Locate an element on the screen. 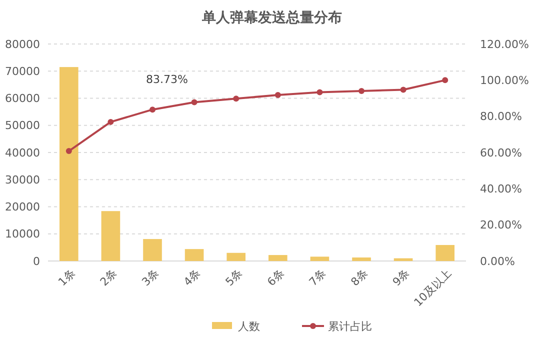 This screenshot has width=544, height=343. y-tick-label: 50000 is located at coordinates (22, 125).